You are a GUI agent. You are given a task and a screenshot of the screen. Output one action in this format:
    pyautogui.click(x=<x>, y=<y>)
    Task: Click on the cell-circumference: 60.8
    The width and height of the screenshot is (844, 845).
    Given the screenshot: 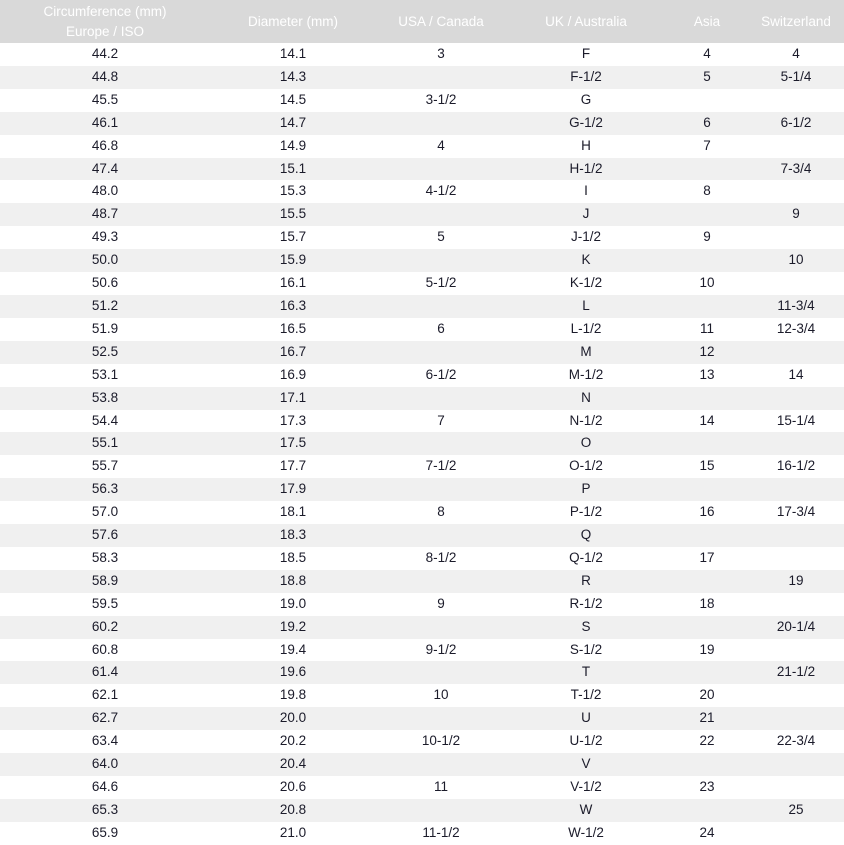 What is the action you would take?
    pyautogui.click(x=105, y=649)
    